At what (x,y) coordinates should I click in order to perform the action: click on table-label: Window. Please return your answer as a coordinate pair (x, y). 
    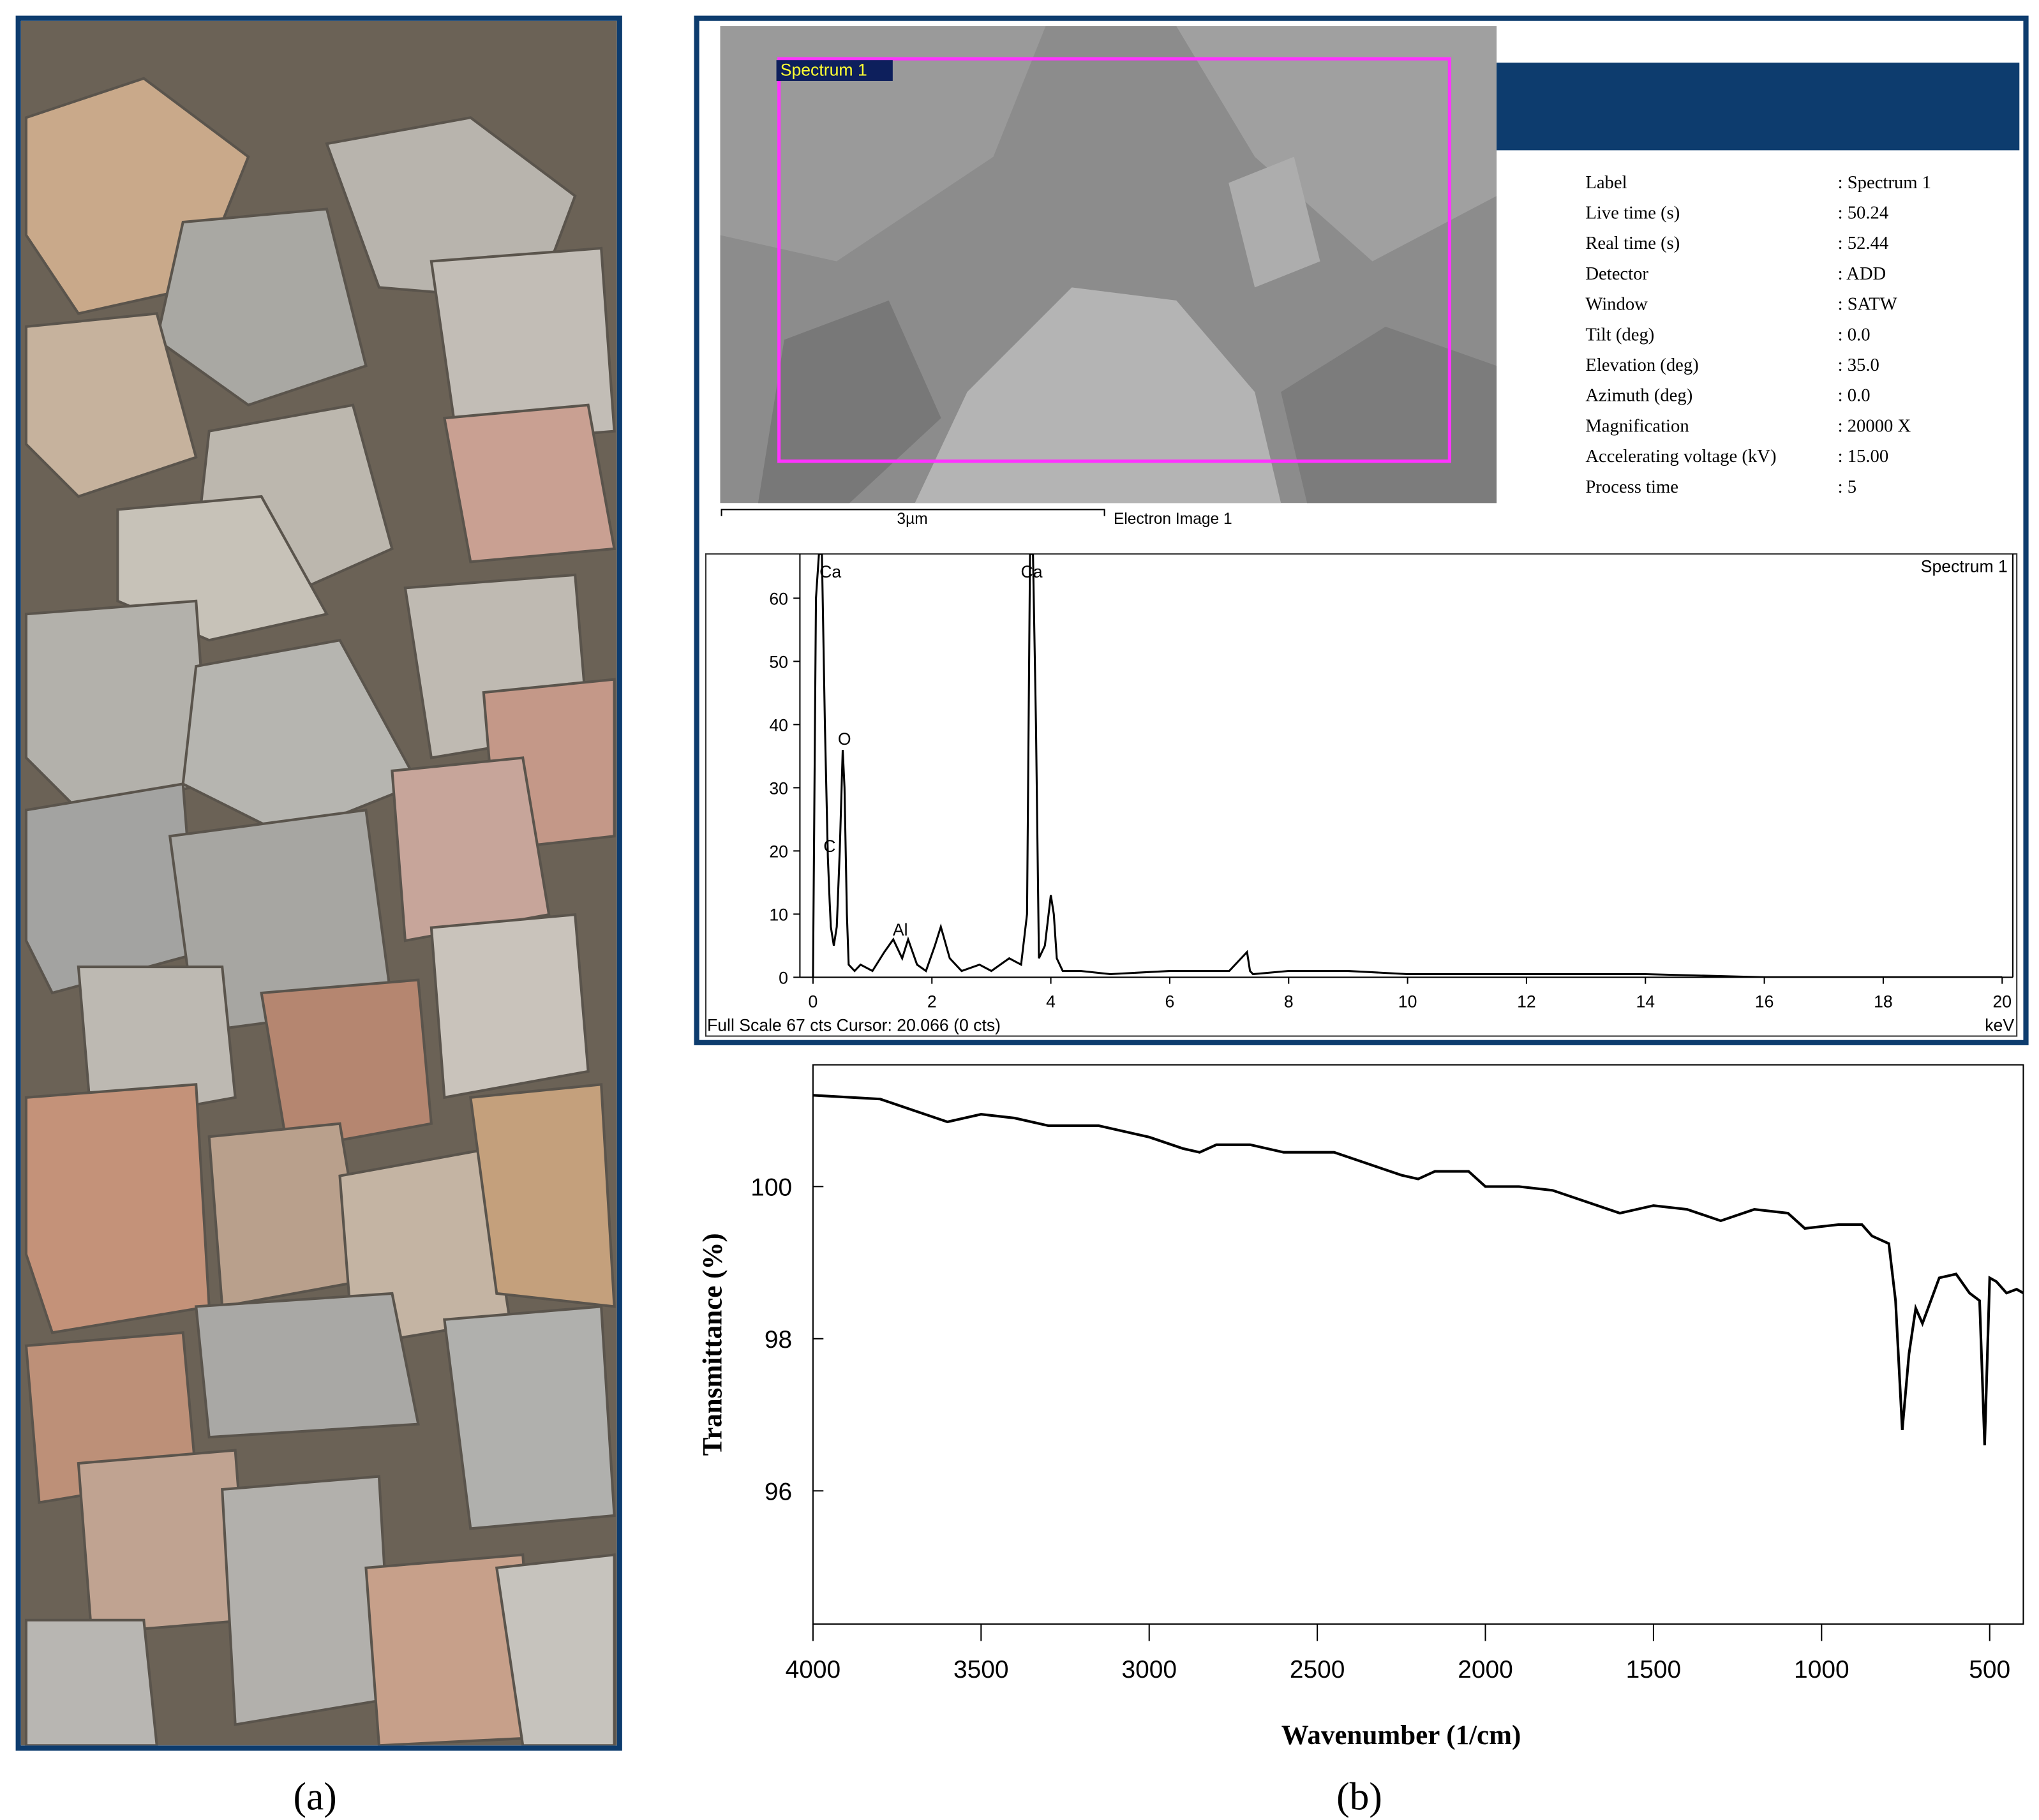
    Looking at the image, I should click on (1616, 304).